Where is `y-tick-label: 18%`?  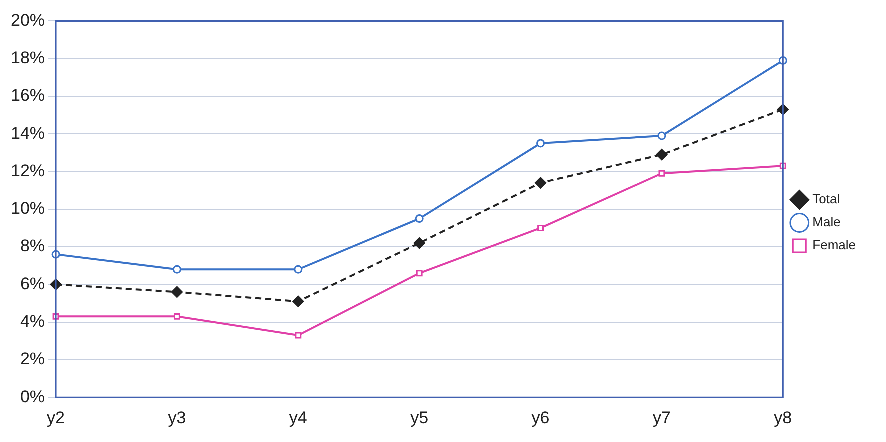 y-tick-label: 18% is located at coordinates (28, 58).